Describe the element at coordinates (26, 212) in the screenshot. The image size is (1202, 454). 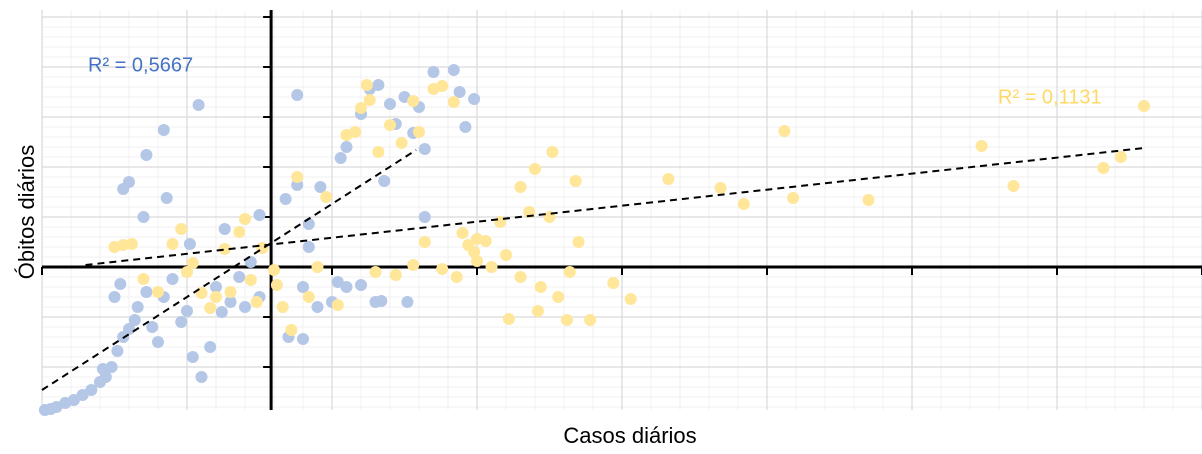
I see `y-axis-label: Óbitos diários` at that location.